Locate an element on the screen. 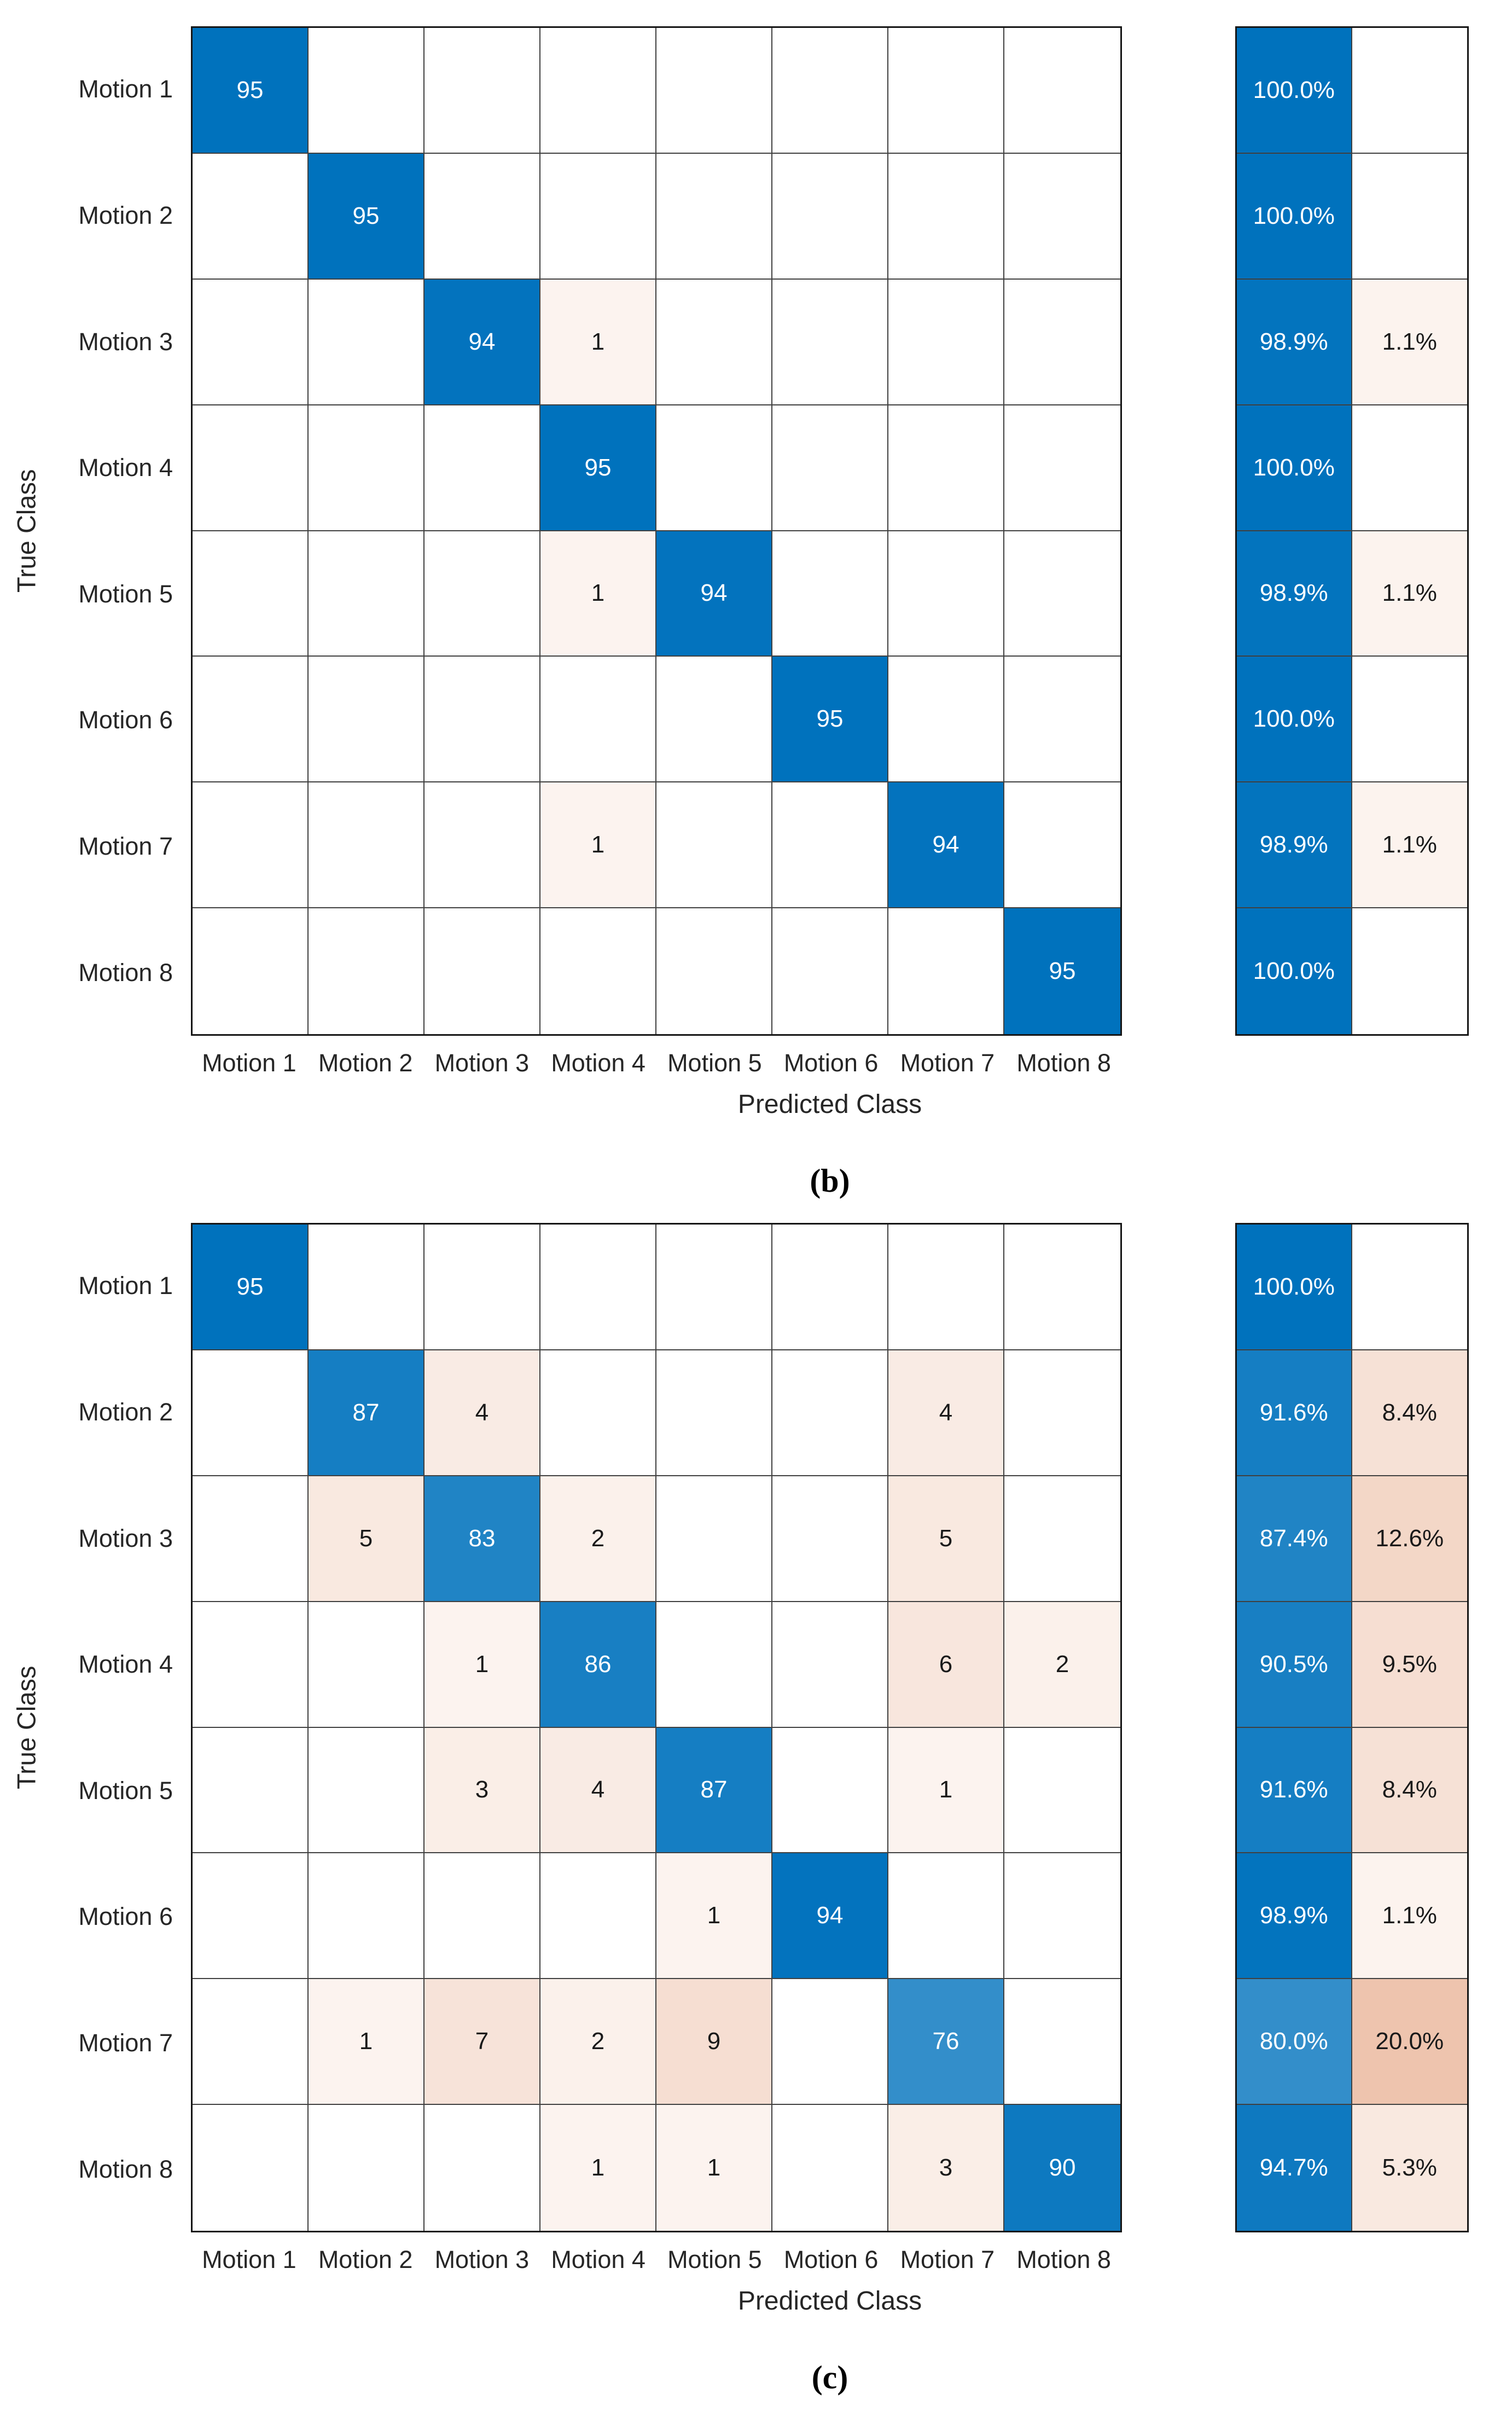 This screenshot has height=2425, width=1512. summary-missrate-cell: 20.0% is located at coordinates (1409, 2042).